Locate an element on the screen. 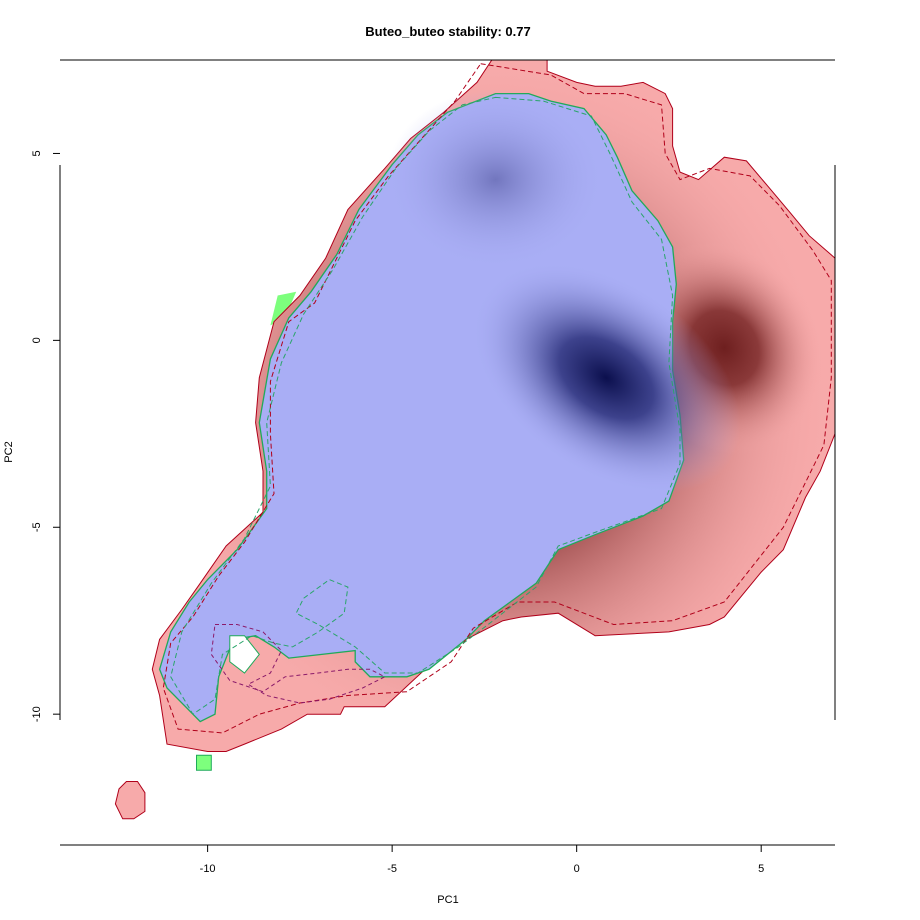 The height and width of the screenshot is (920, 920). blue-main-peak is located at coordinates (606, 377).